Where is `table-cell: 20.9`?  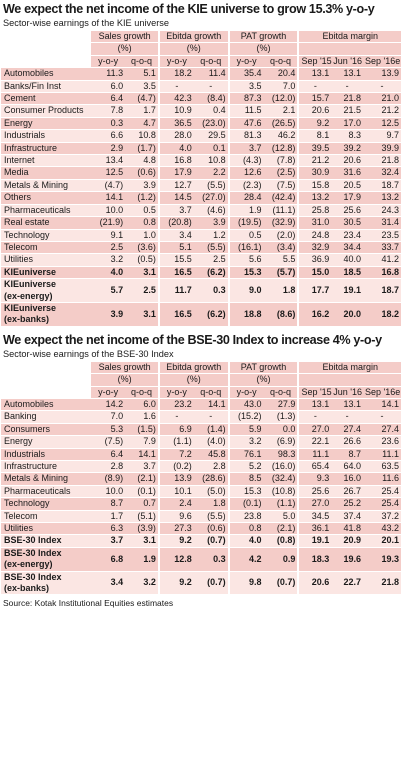
table-cell: 20.9 is located at coordinates (347, 541).